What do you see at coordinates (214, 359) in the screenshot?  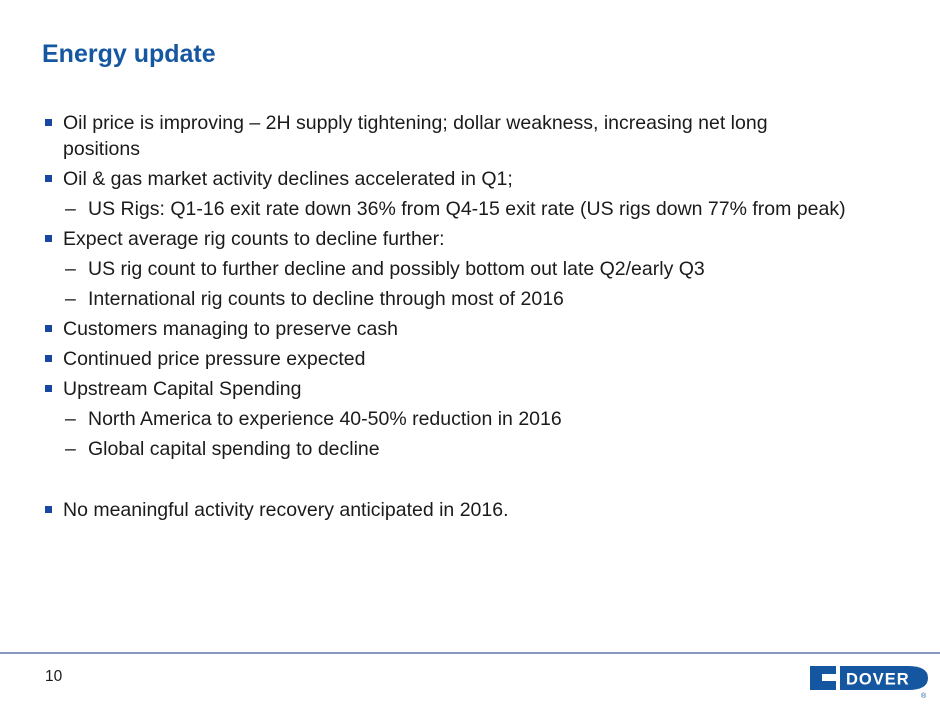 I see `list-item-text: Continued price pressure expected` at bounding box center [214, 359].